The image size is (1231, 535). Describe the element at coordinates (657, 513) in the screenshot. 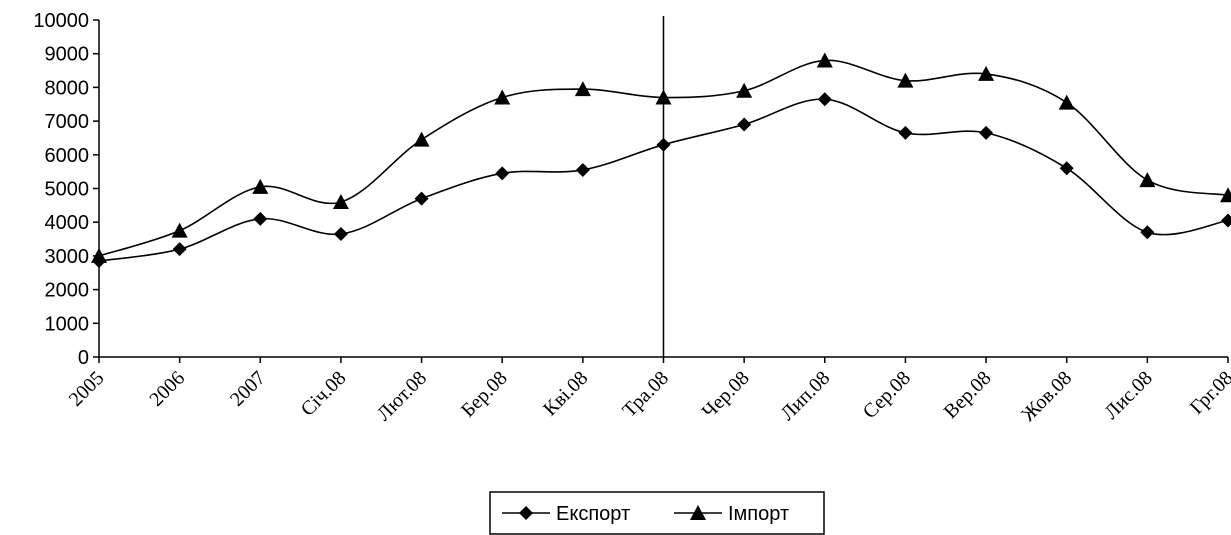

I see `legend: Експорт Імпорт` at that location.